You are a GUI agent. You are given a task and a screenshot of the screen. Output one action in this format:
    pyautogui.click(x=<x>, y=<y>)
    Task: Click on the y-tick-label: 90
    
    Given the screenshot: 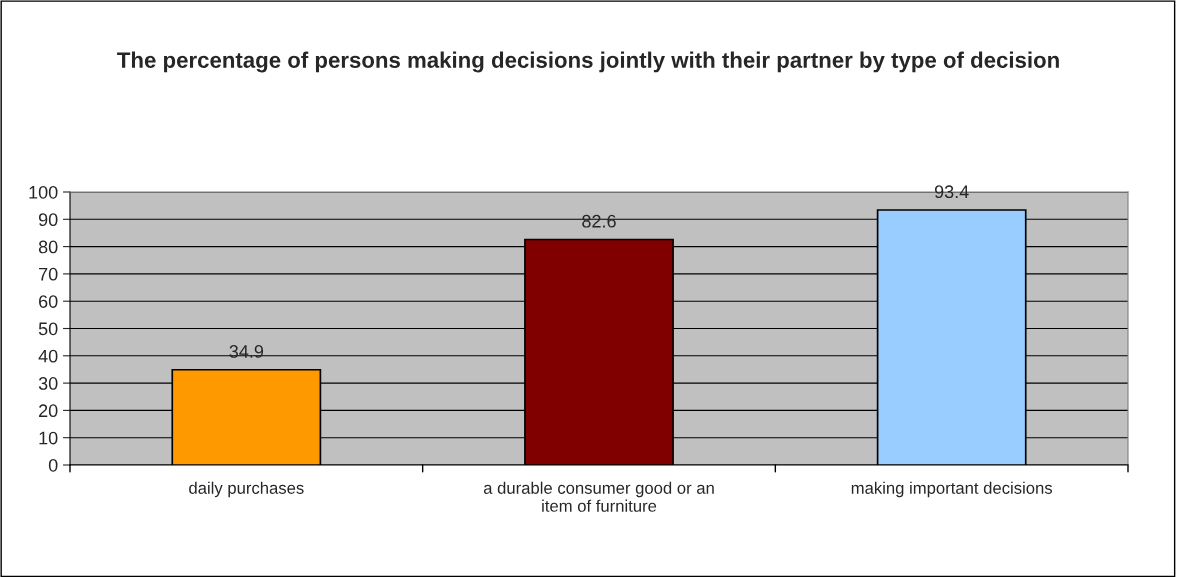 What is the action you would take?
    pyautogui.click(x=48, y=220)
    